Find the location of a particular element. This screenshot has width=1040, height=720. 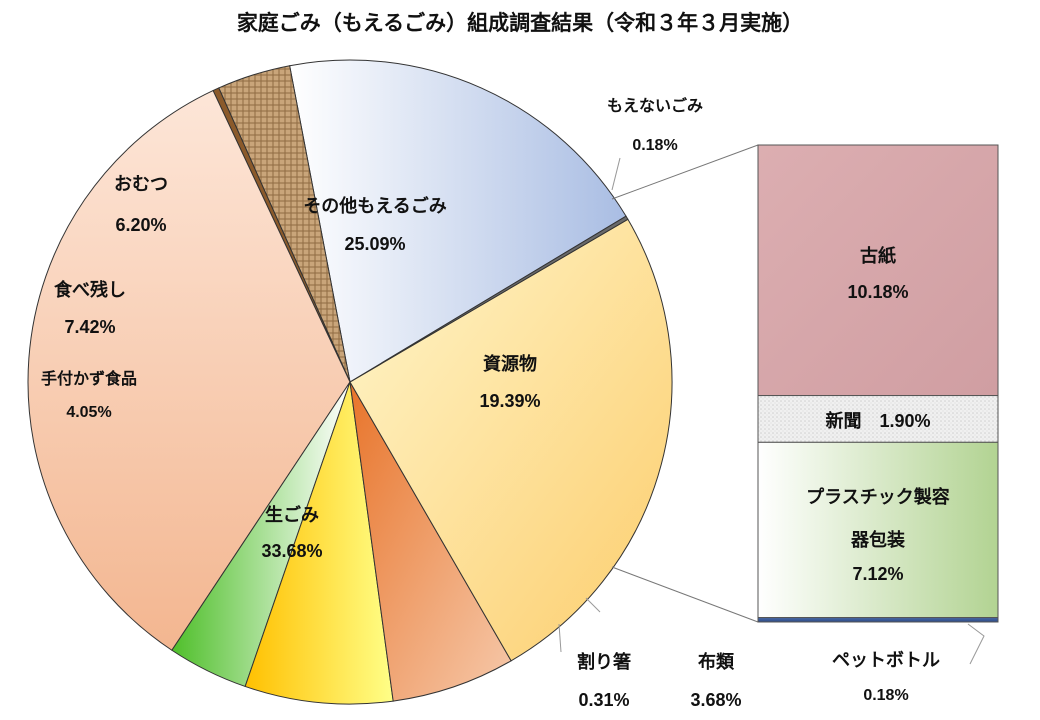

bar-value-label: 10.18% is located at coordinates (877, 292).